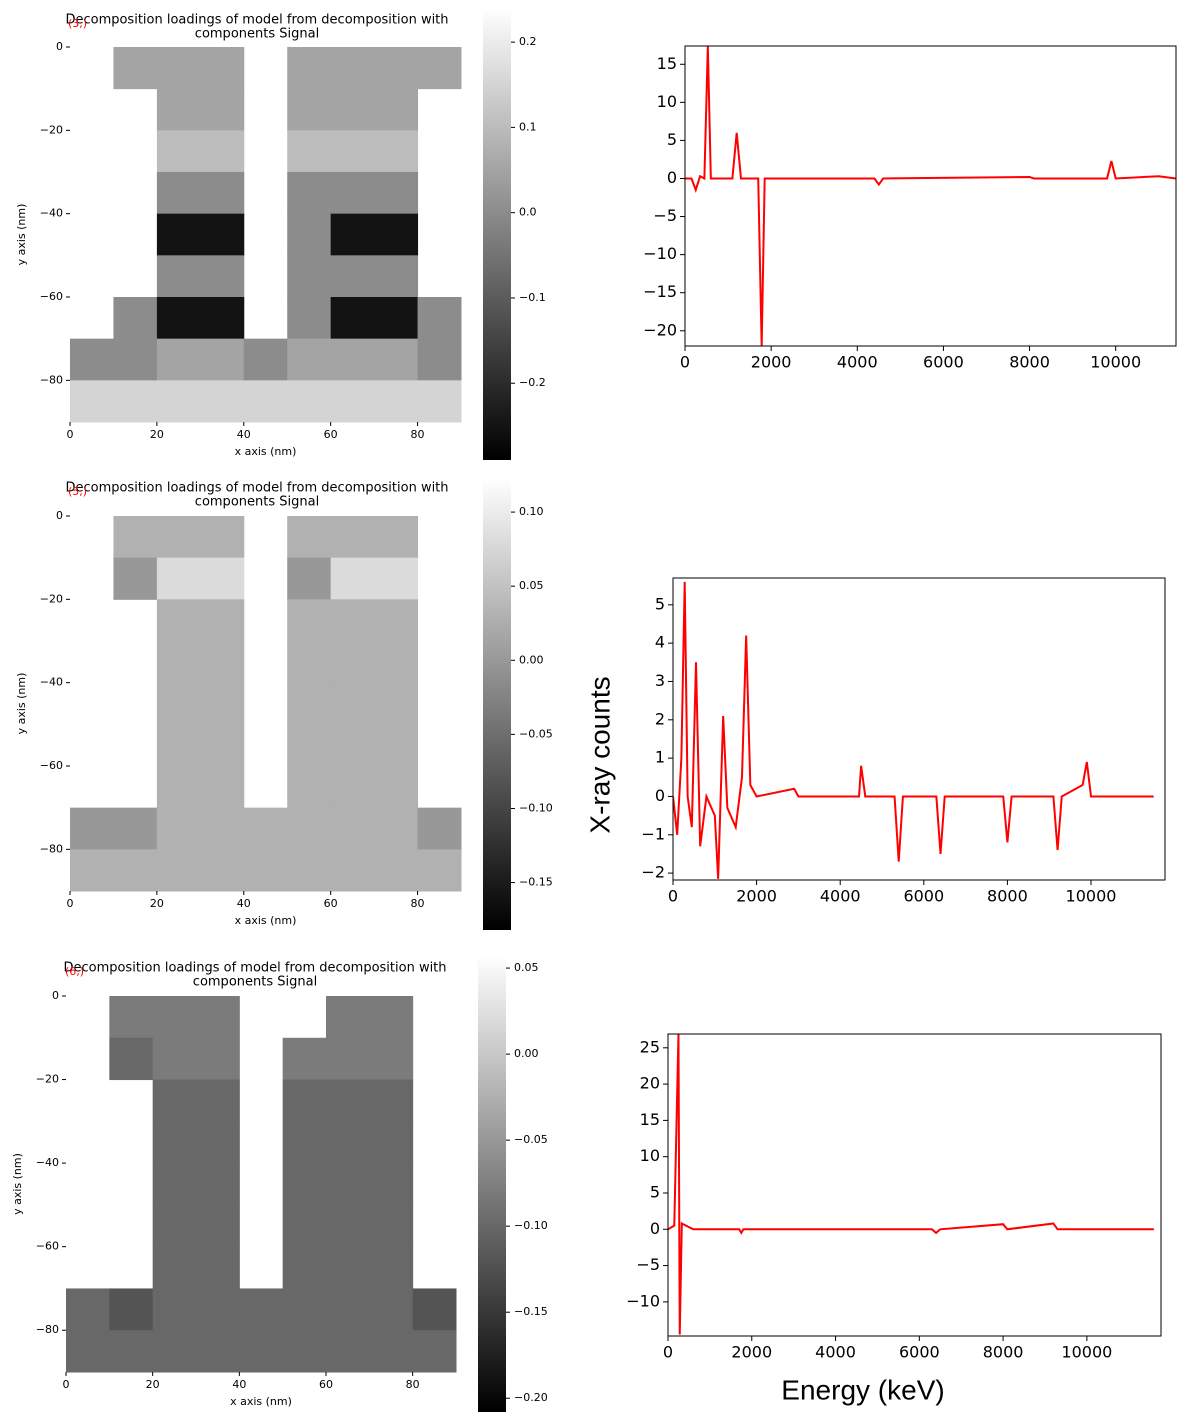  What do you see at coordinates (532, 297) in the screenshot?
I see `colorbar-tick-label: −0.1` at bounding box center [532, 297].